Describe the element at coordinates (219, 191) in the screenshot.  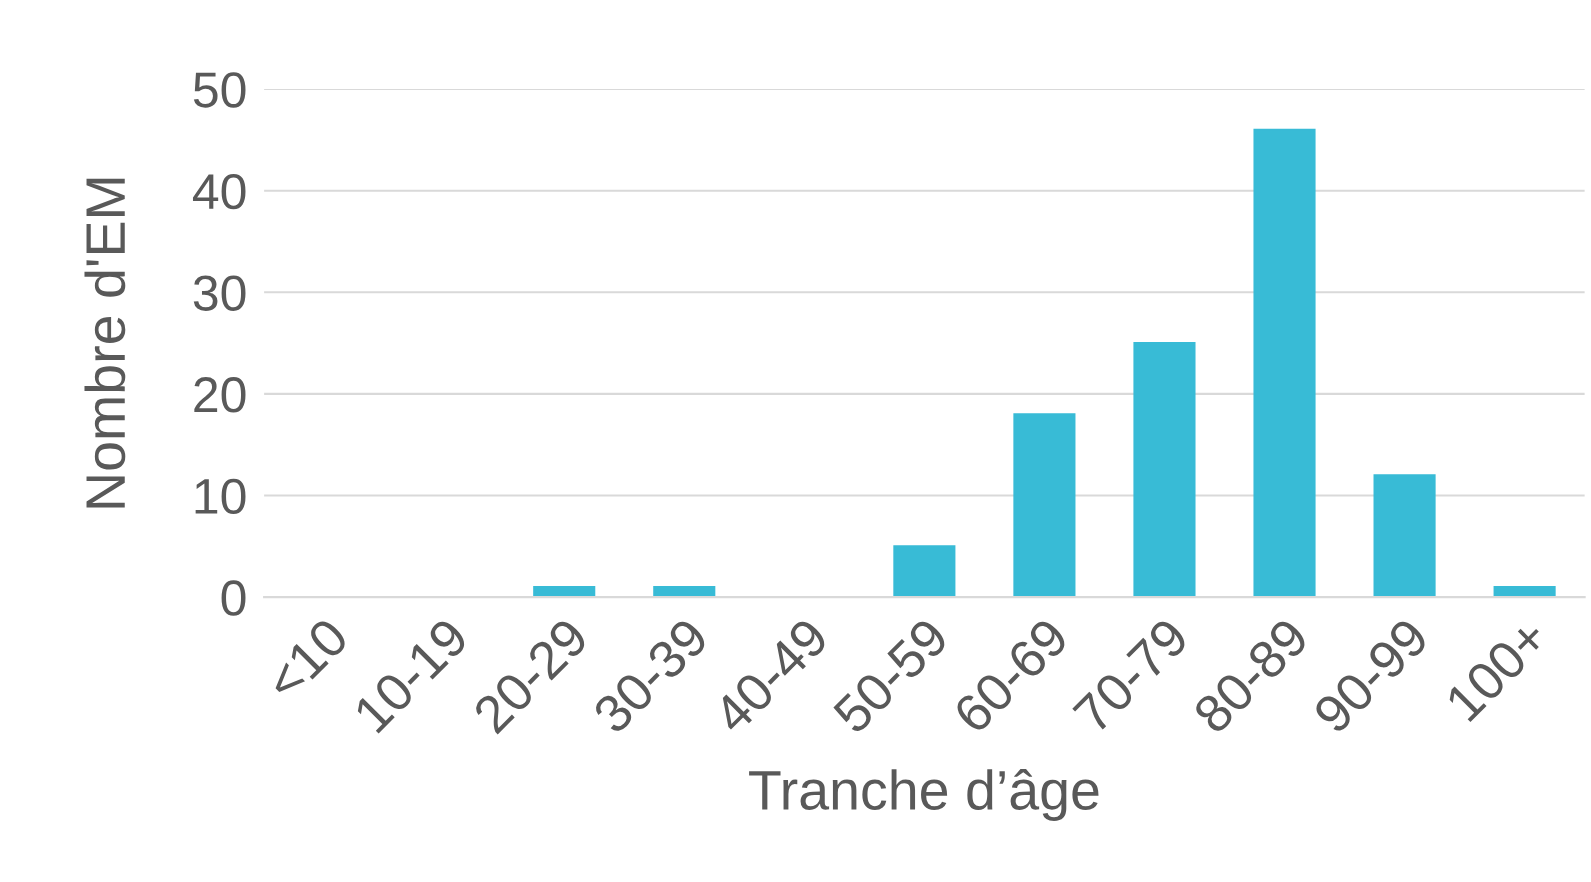
I see `y-tick-label: 40` at that location.